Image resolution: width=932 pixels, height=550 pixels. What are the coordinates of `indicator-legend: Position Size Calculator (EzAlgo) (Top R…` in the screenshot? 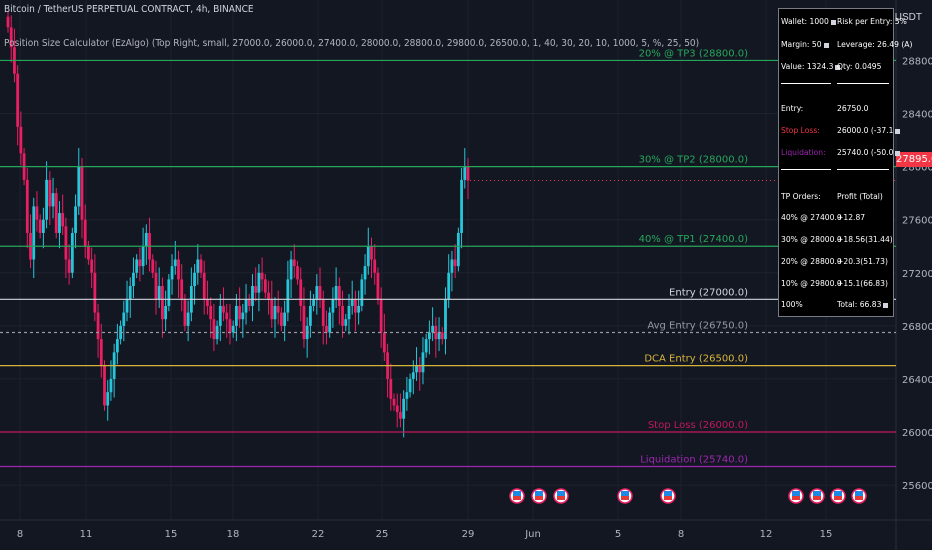 It's located at (352, 43).